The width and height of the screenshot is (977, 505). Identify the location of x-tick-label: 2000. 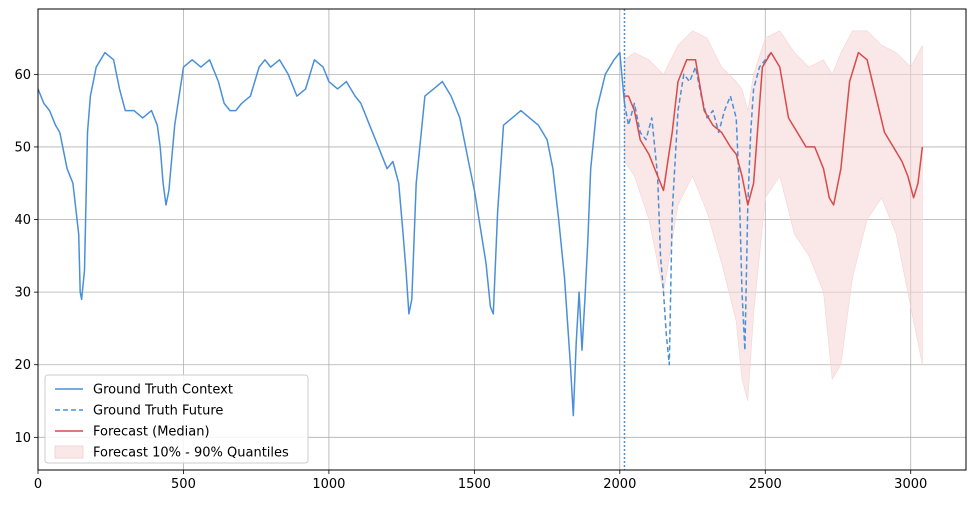
(619, 484).